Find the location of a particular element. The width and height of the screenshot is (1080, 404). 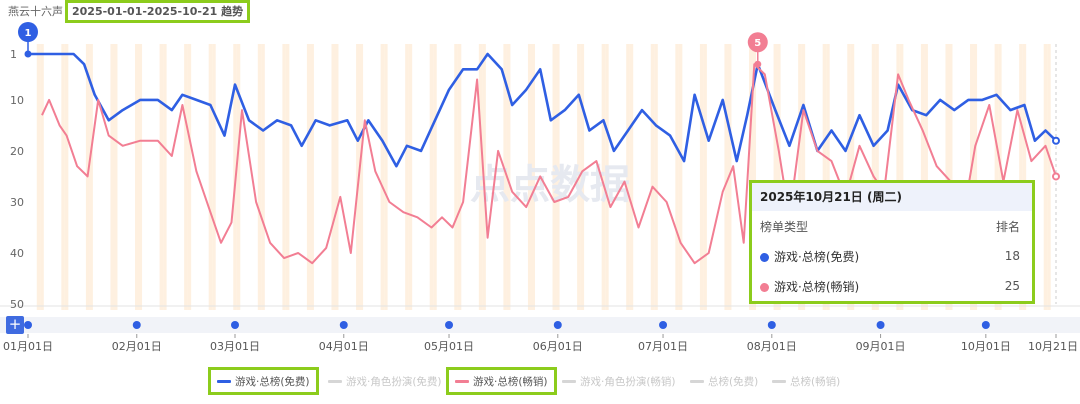

series-dot-icon is located at coordinates (764, 287).